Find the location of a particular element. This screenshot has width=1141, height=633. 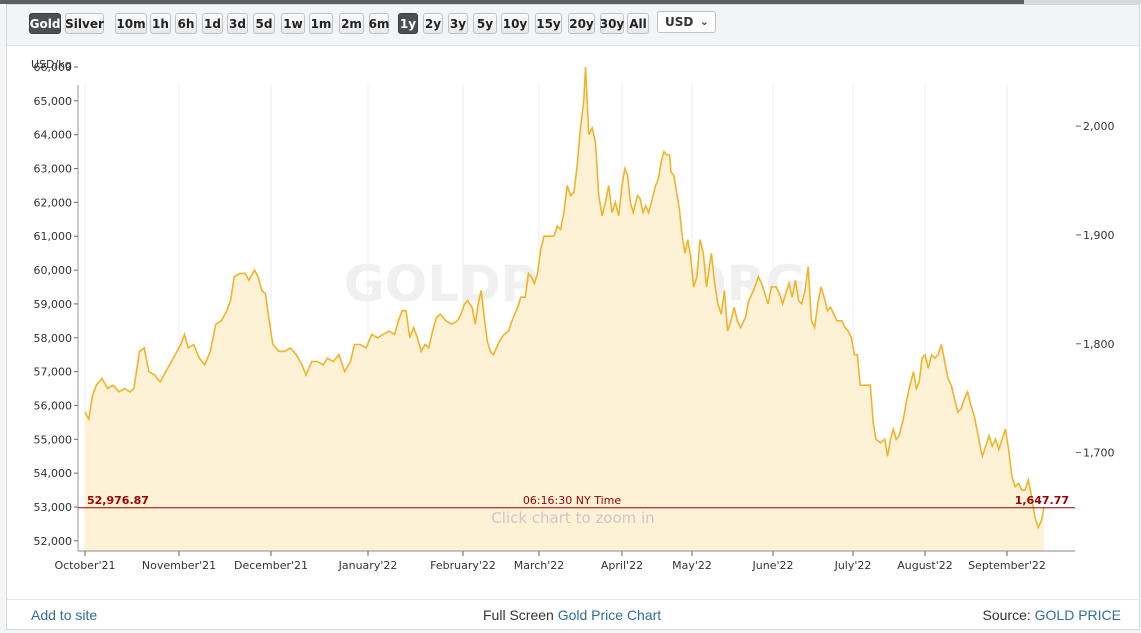

range-button-1h: 1h is located at coordinates (160, 23).